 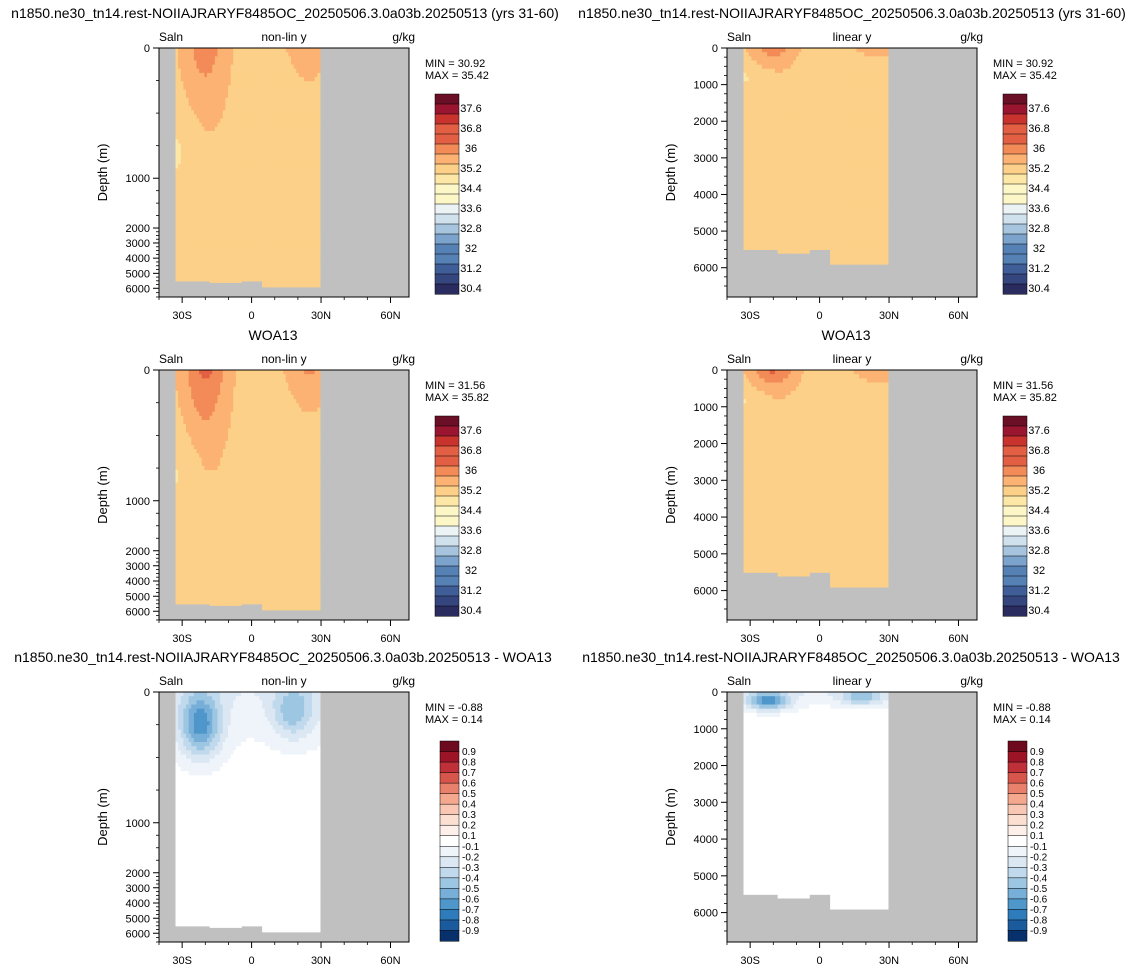 What do you see at coordinates (470, 109) in the screenshot?
I see `colorbar-label: 37.6` at bounding box center [470, 109].